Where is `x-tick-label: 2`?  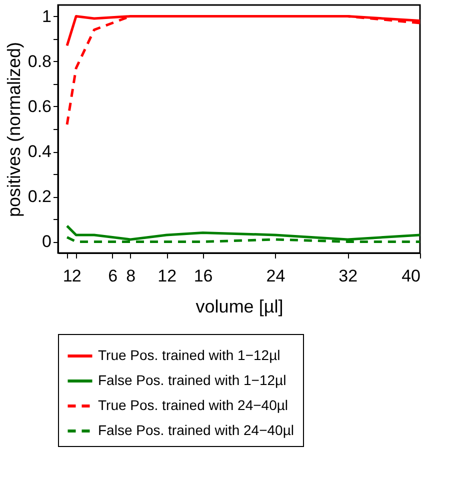 x-tick-label: 2 is located at coordinates (77, 276).